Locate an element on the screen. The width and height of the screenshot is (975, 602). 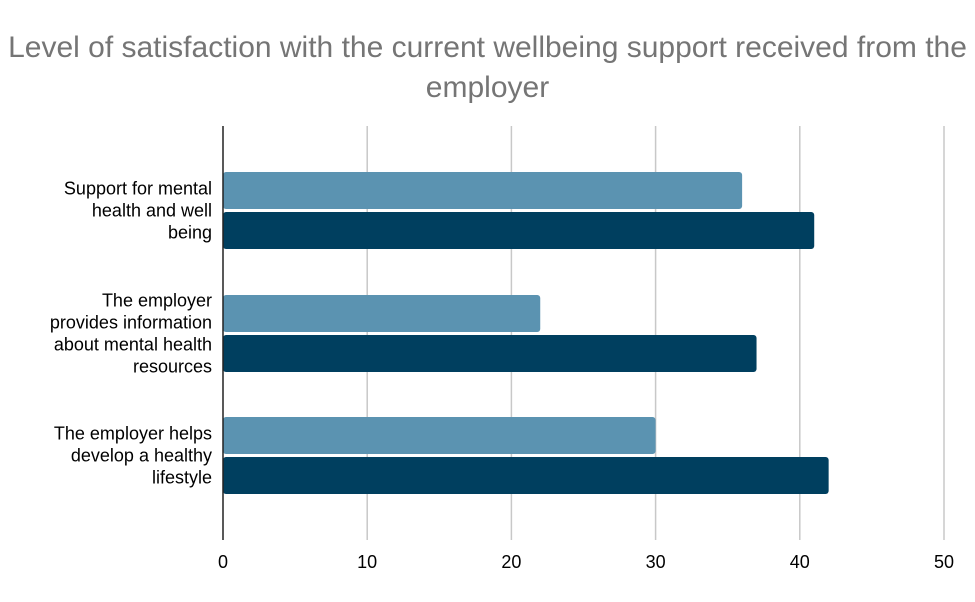
category-label-line: being is located at coordinates (190, 233).